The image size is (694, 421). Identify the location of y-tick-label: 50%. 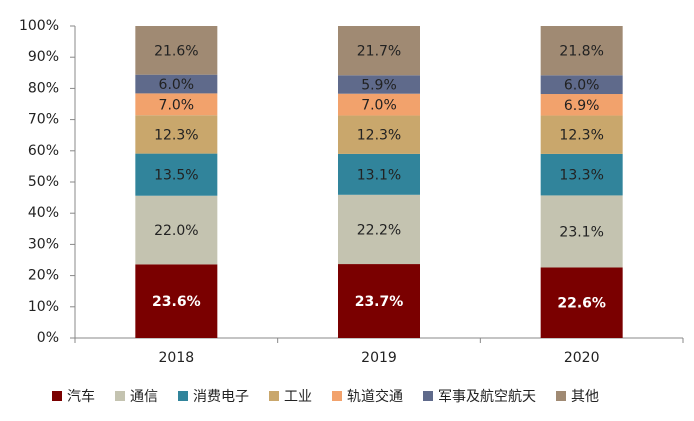
(43, 182).